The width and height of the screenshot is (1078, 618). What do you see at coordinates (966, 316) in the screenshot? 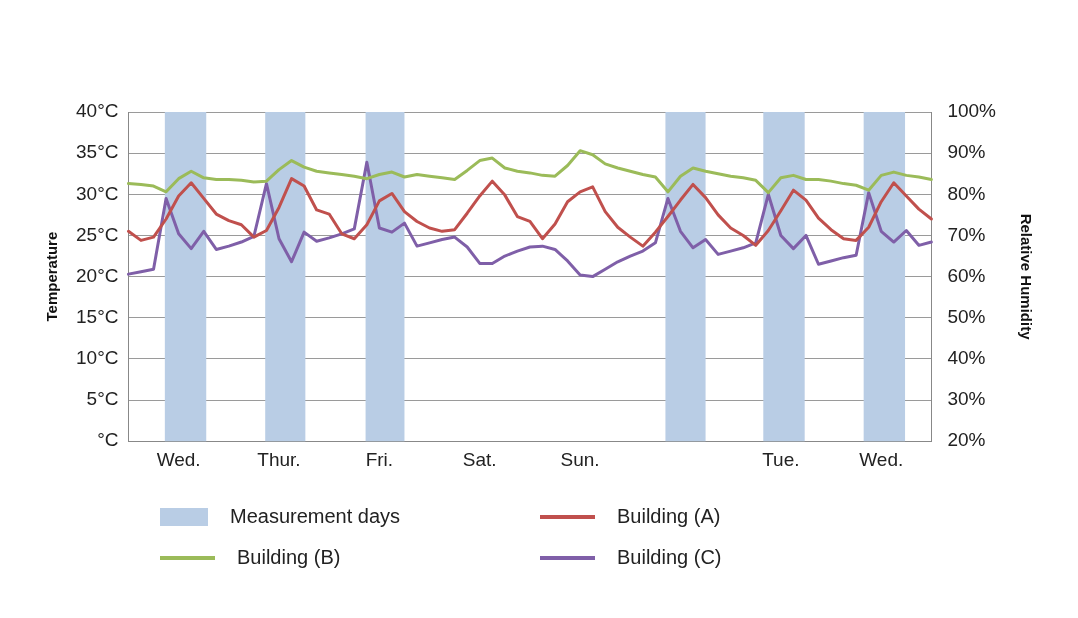
I see `y2-tick-label: 50%` at bounding box center [966, 316].